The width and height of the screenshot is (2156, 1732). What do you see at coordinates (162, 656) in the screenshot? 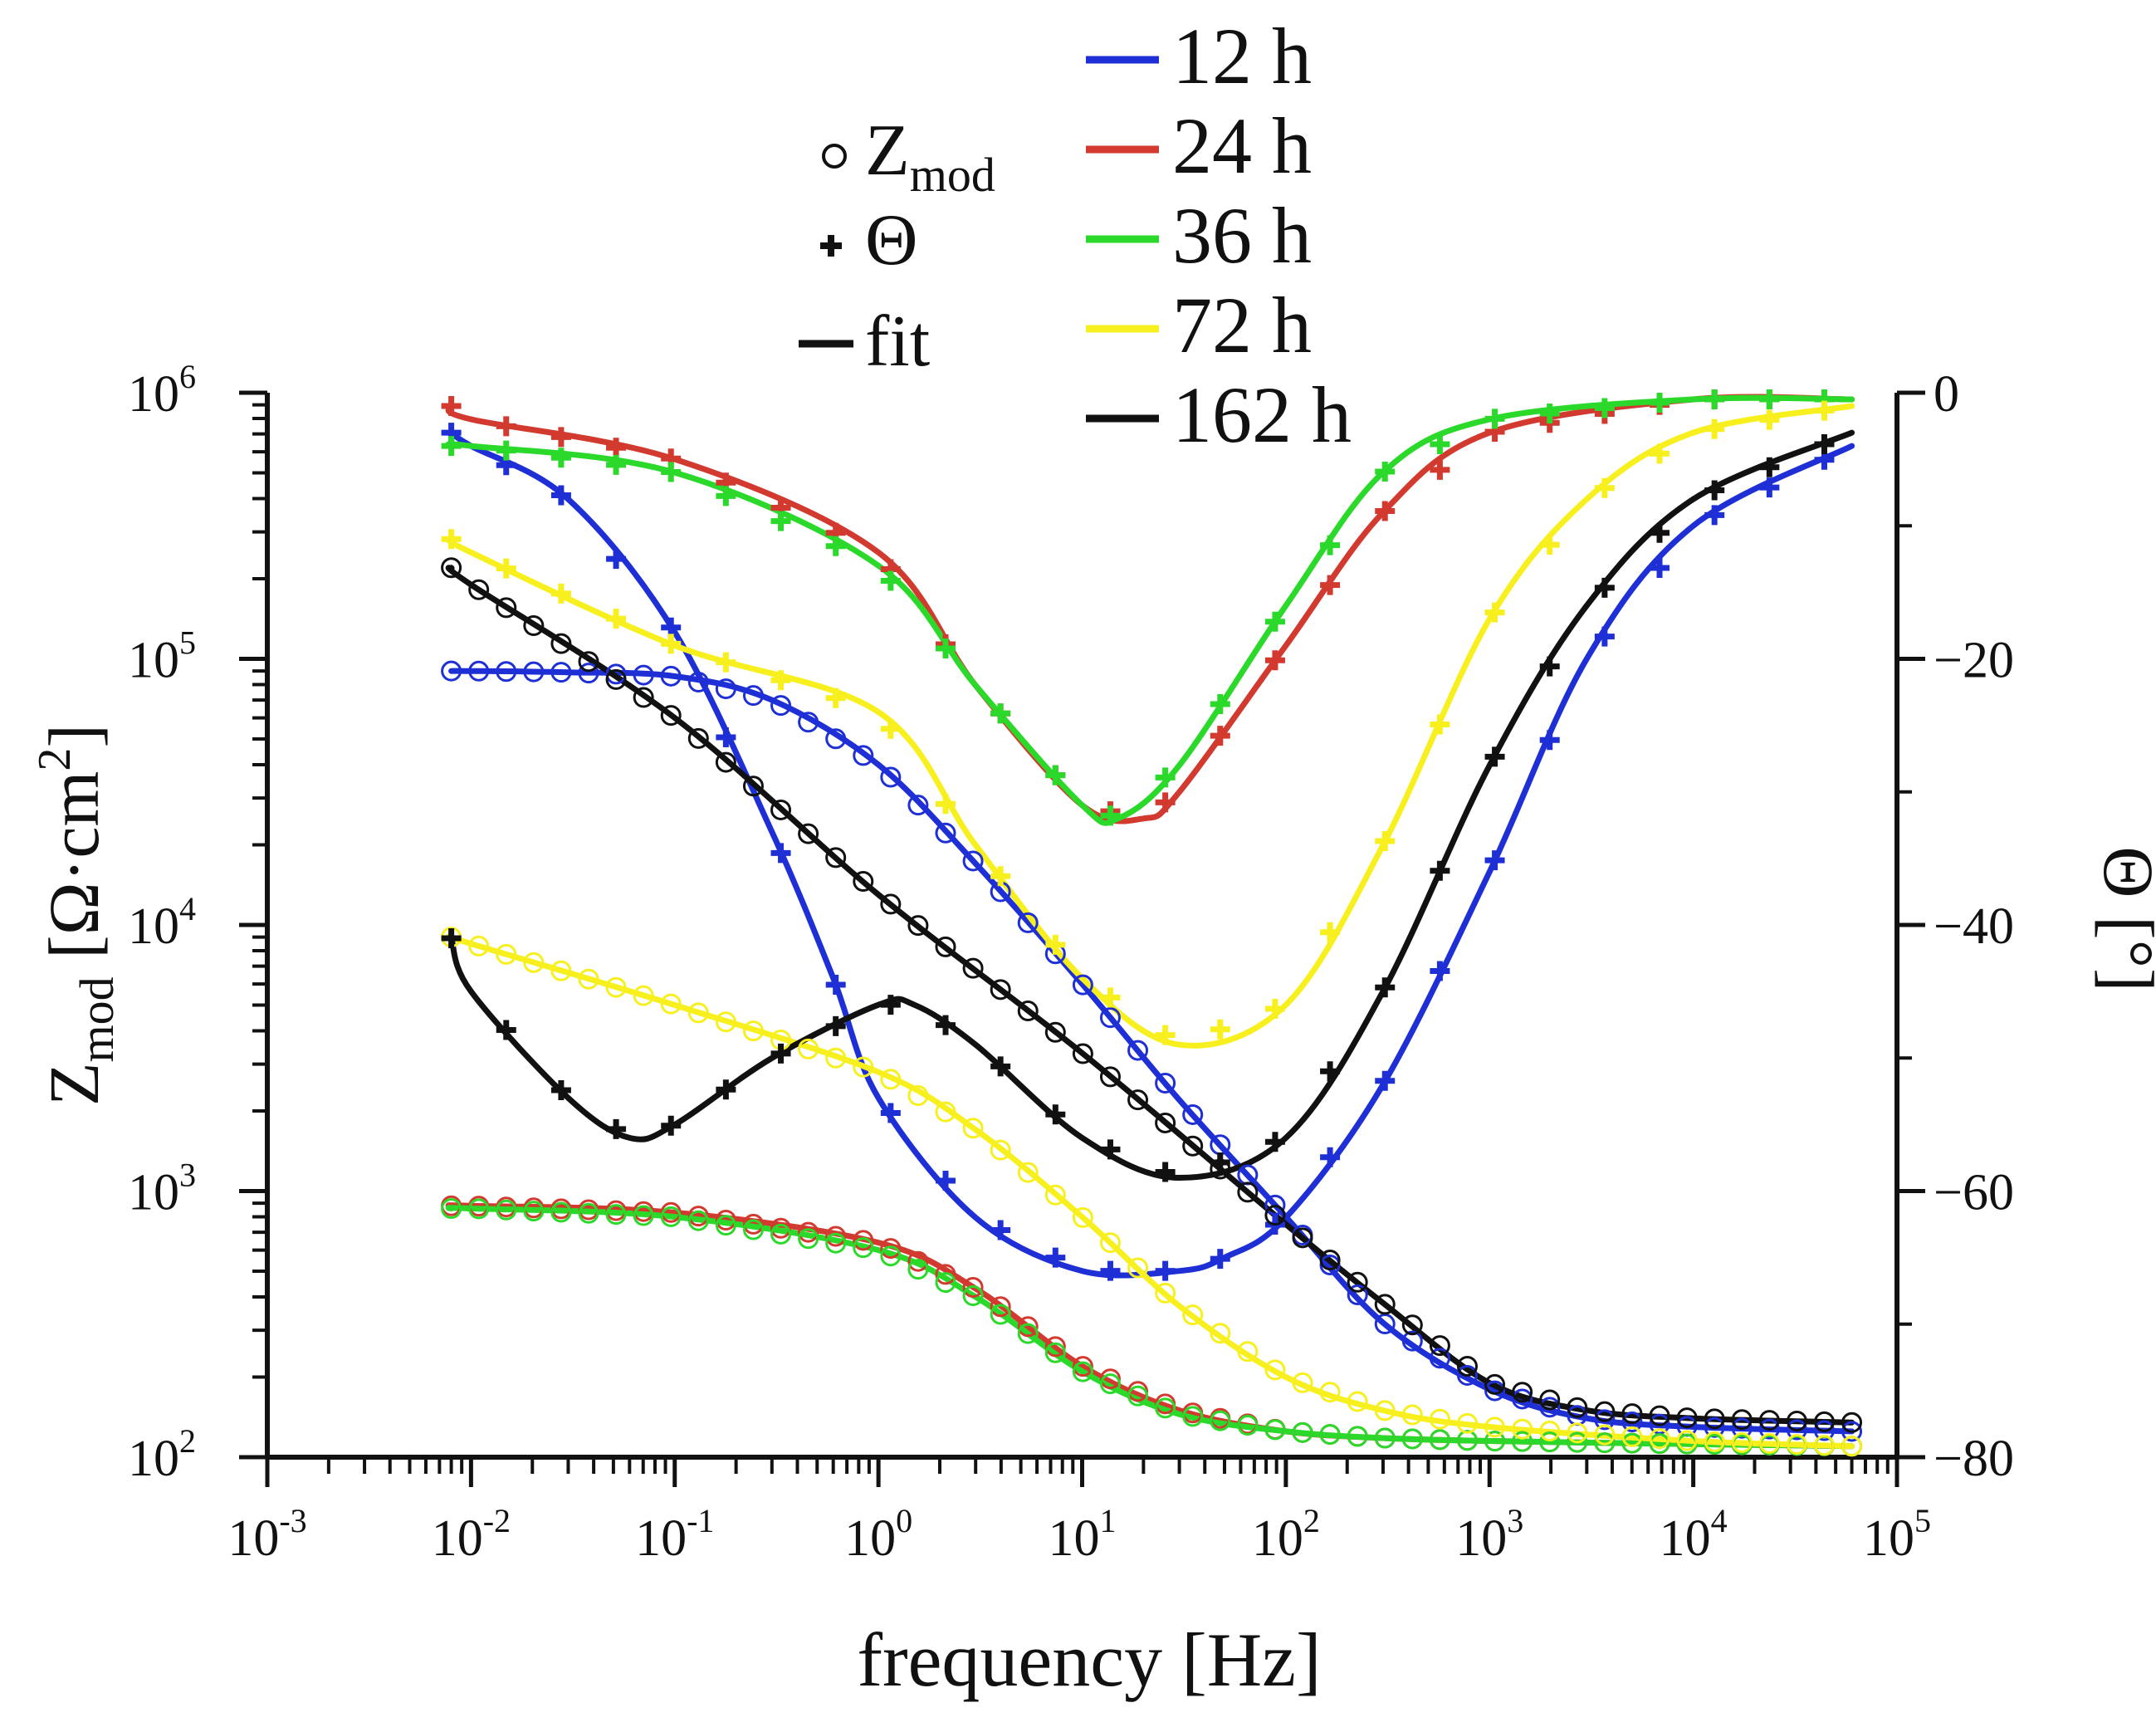
I see `y-left-tick-label: 10⁵` at bounding box center [162, 656].